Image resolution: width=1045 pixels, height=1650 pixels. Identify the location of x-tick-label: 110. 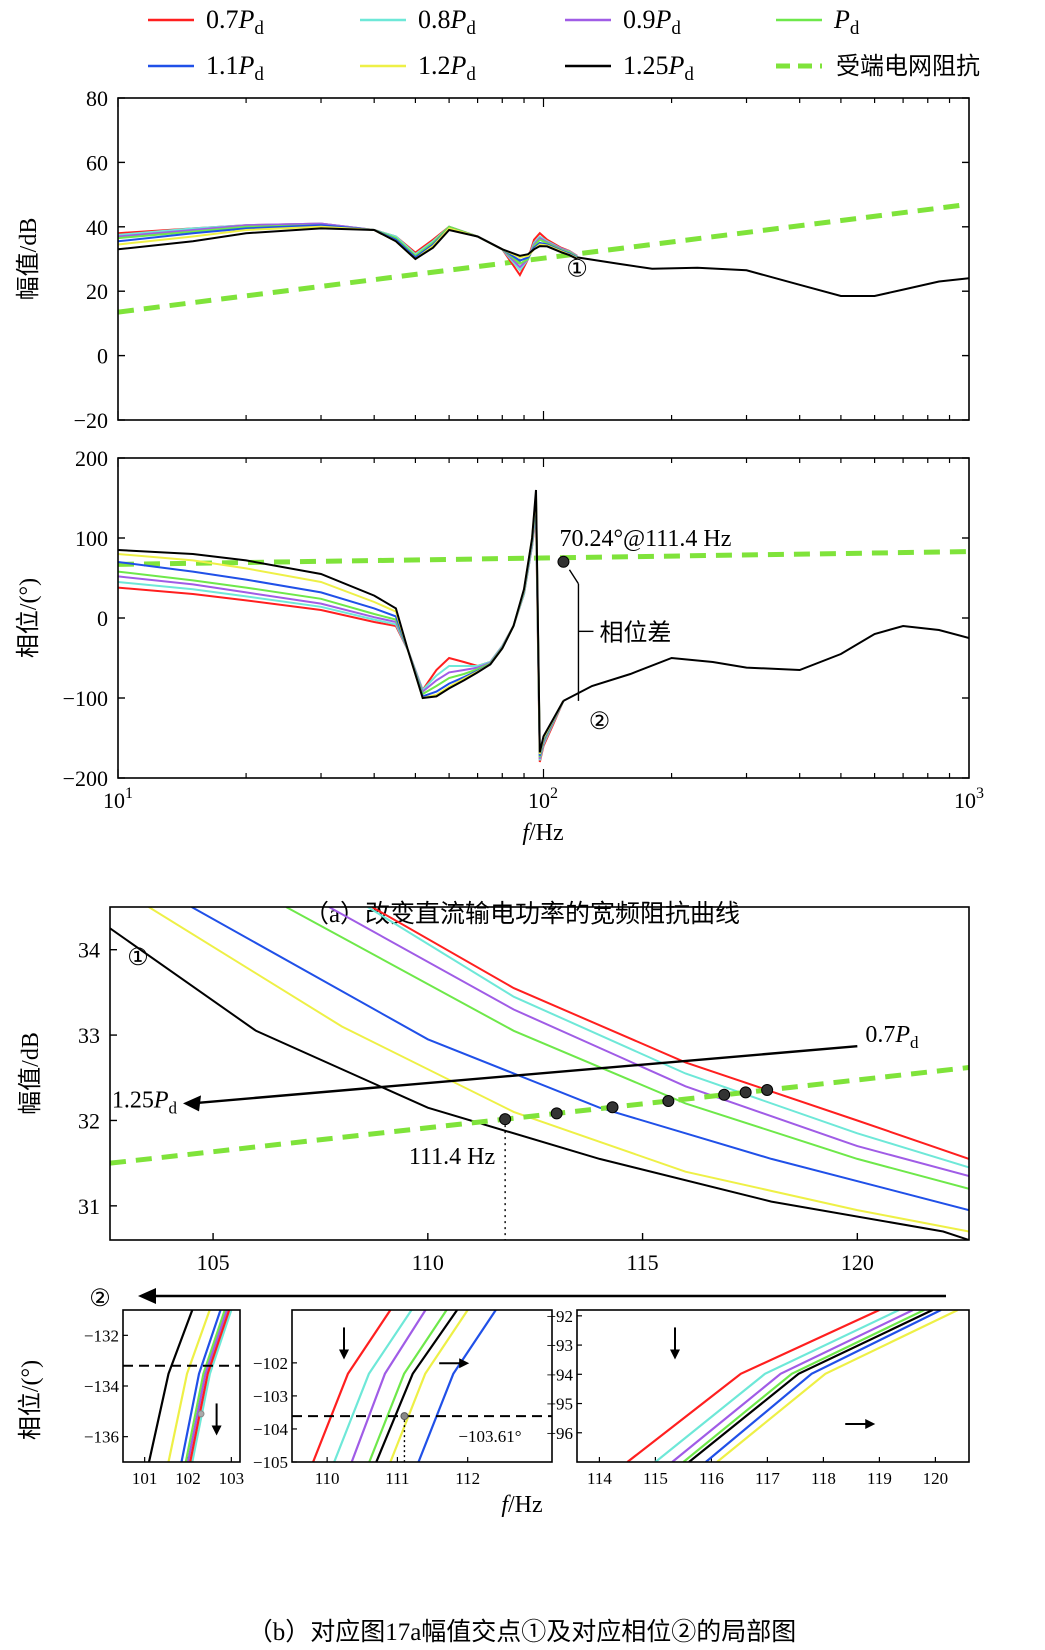
(327, 1478).